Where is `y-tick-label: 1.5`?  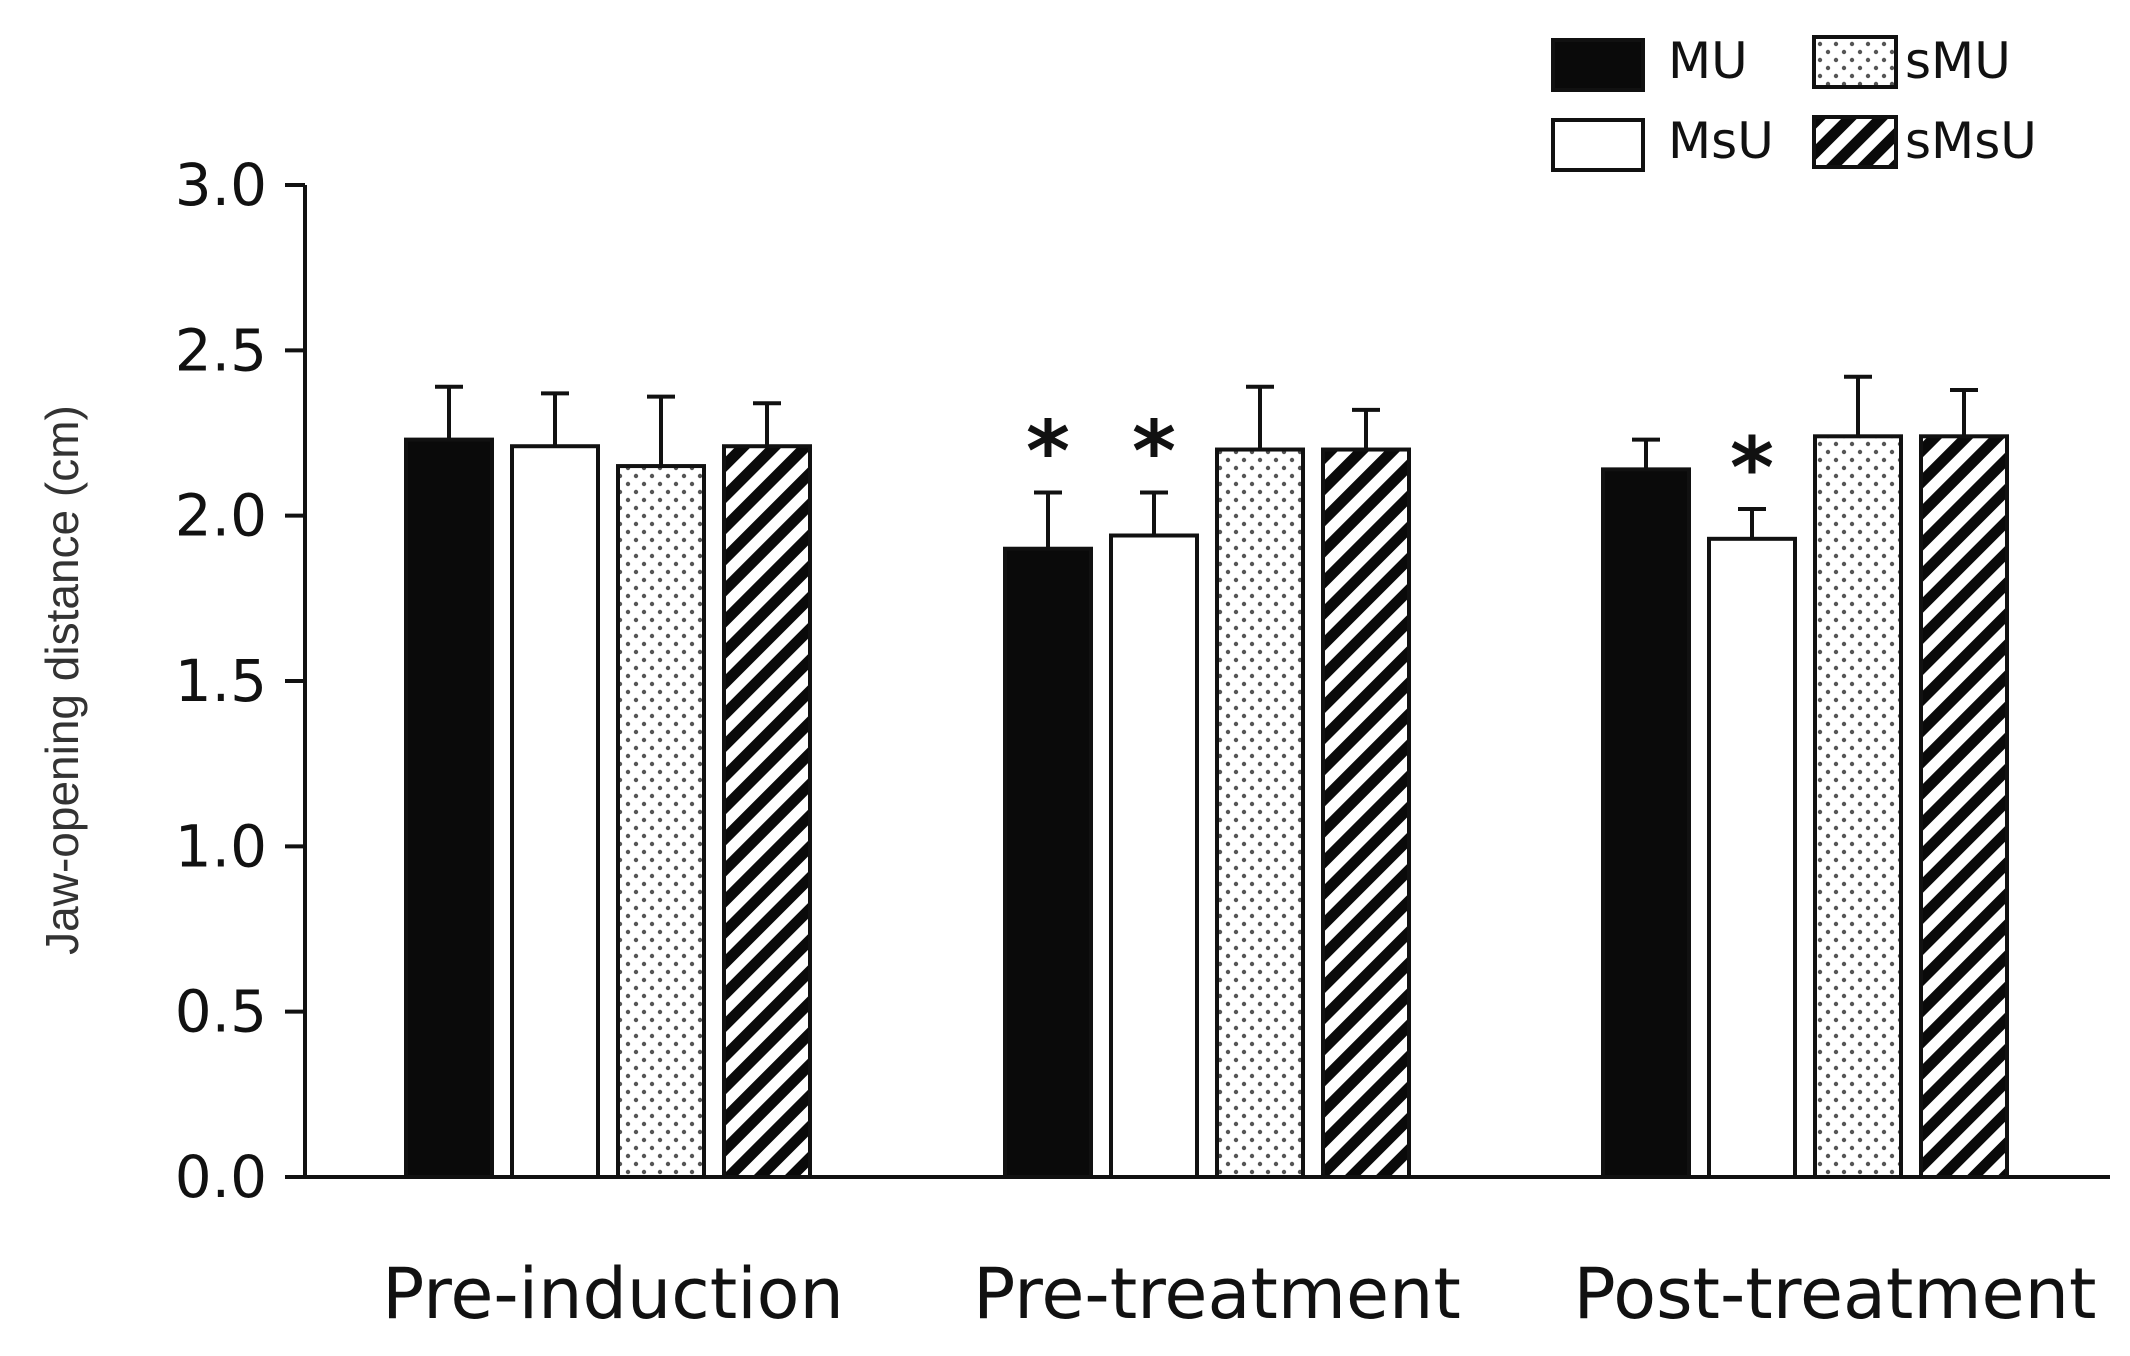 y-tick-label: 1.5 is located at coordinates (221, 681).